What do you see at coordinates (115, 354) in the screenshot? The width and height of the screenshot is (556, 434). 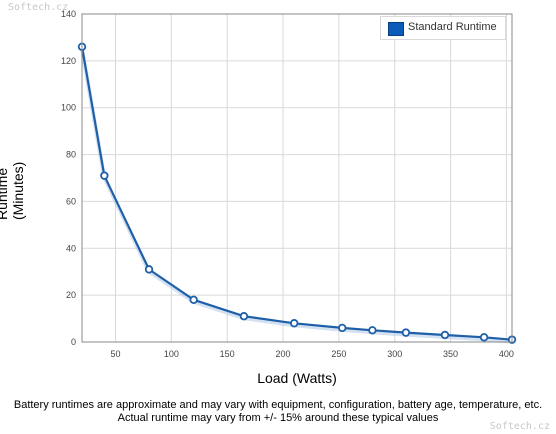 I see `x-tick-label: 50` at bounding box center [115, 354].